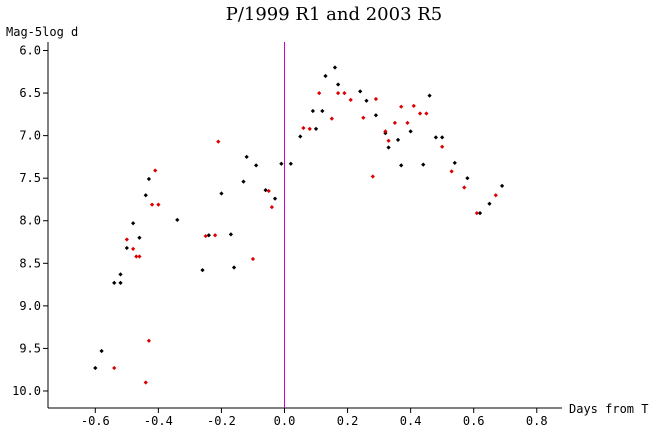  Describe the element at coordinates (42, 32) in the screenshot. I see `y-axis-label: Mag-5log d` at that location.